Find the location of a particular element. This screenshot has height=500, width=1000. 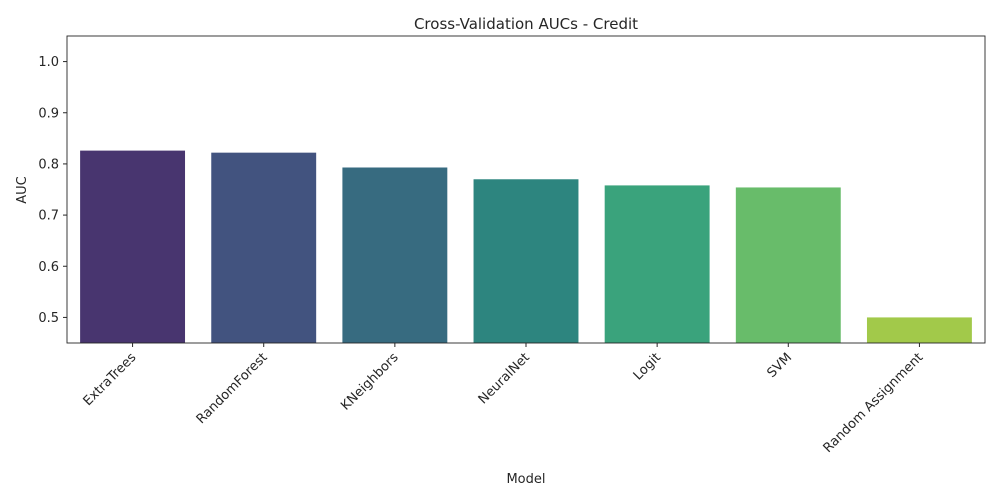

bar-kneighbors is located at coordinates (395, 255).